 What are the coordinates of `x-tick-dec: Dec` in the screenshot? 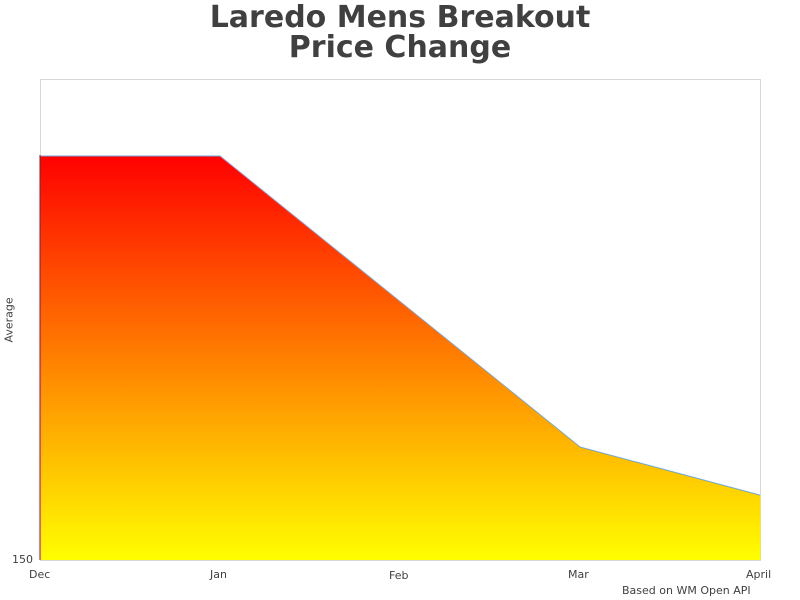 It's located at (40, 574).